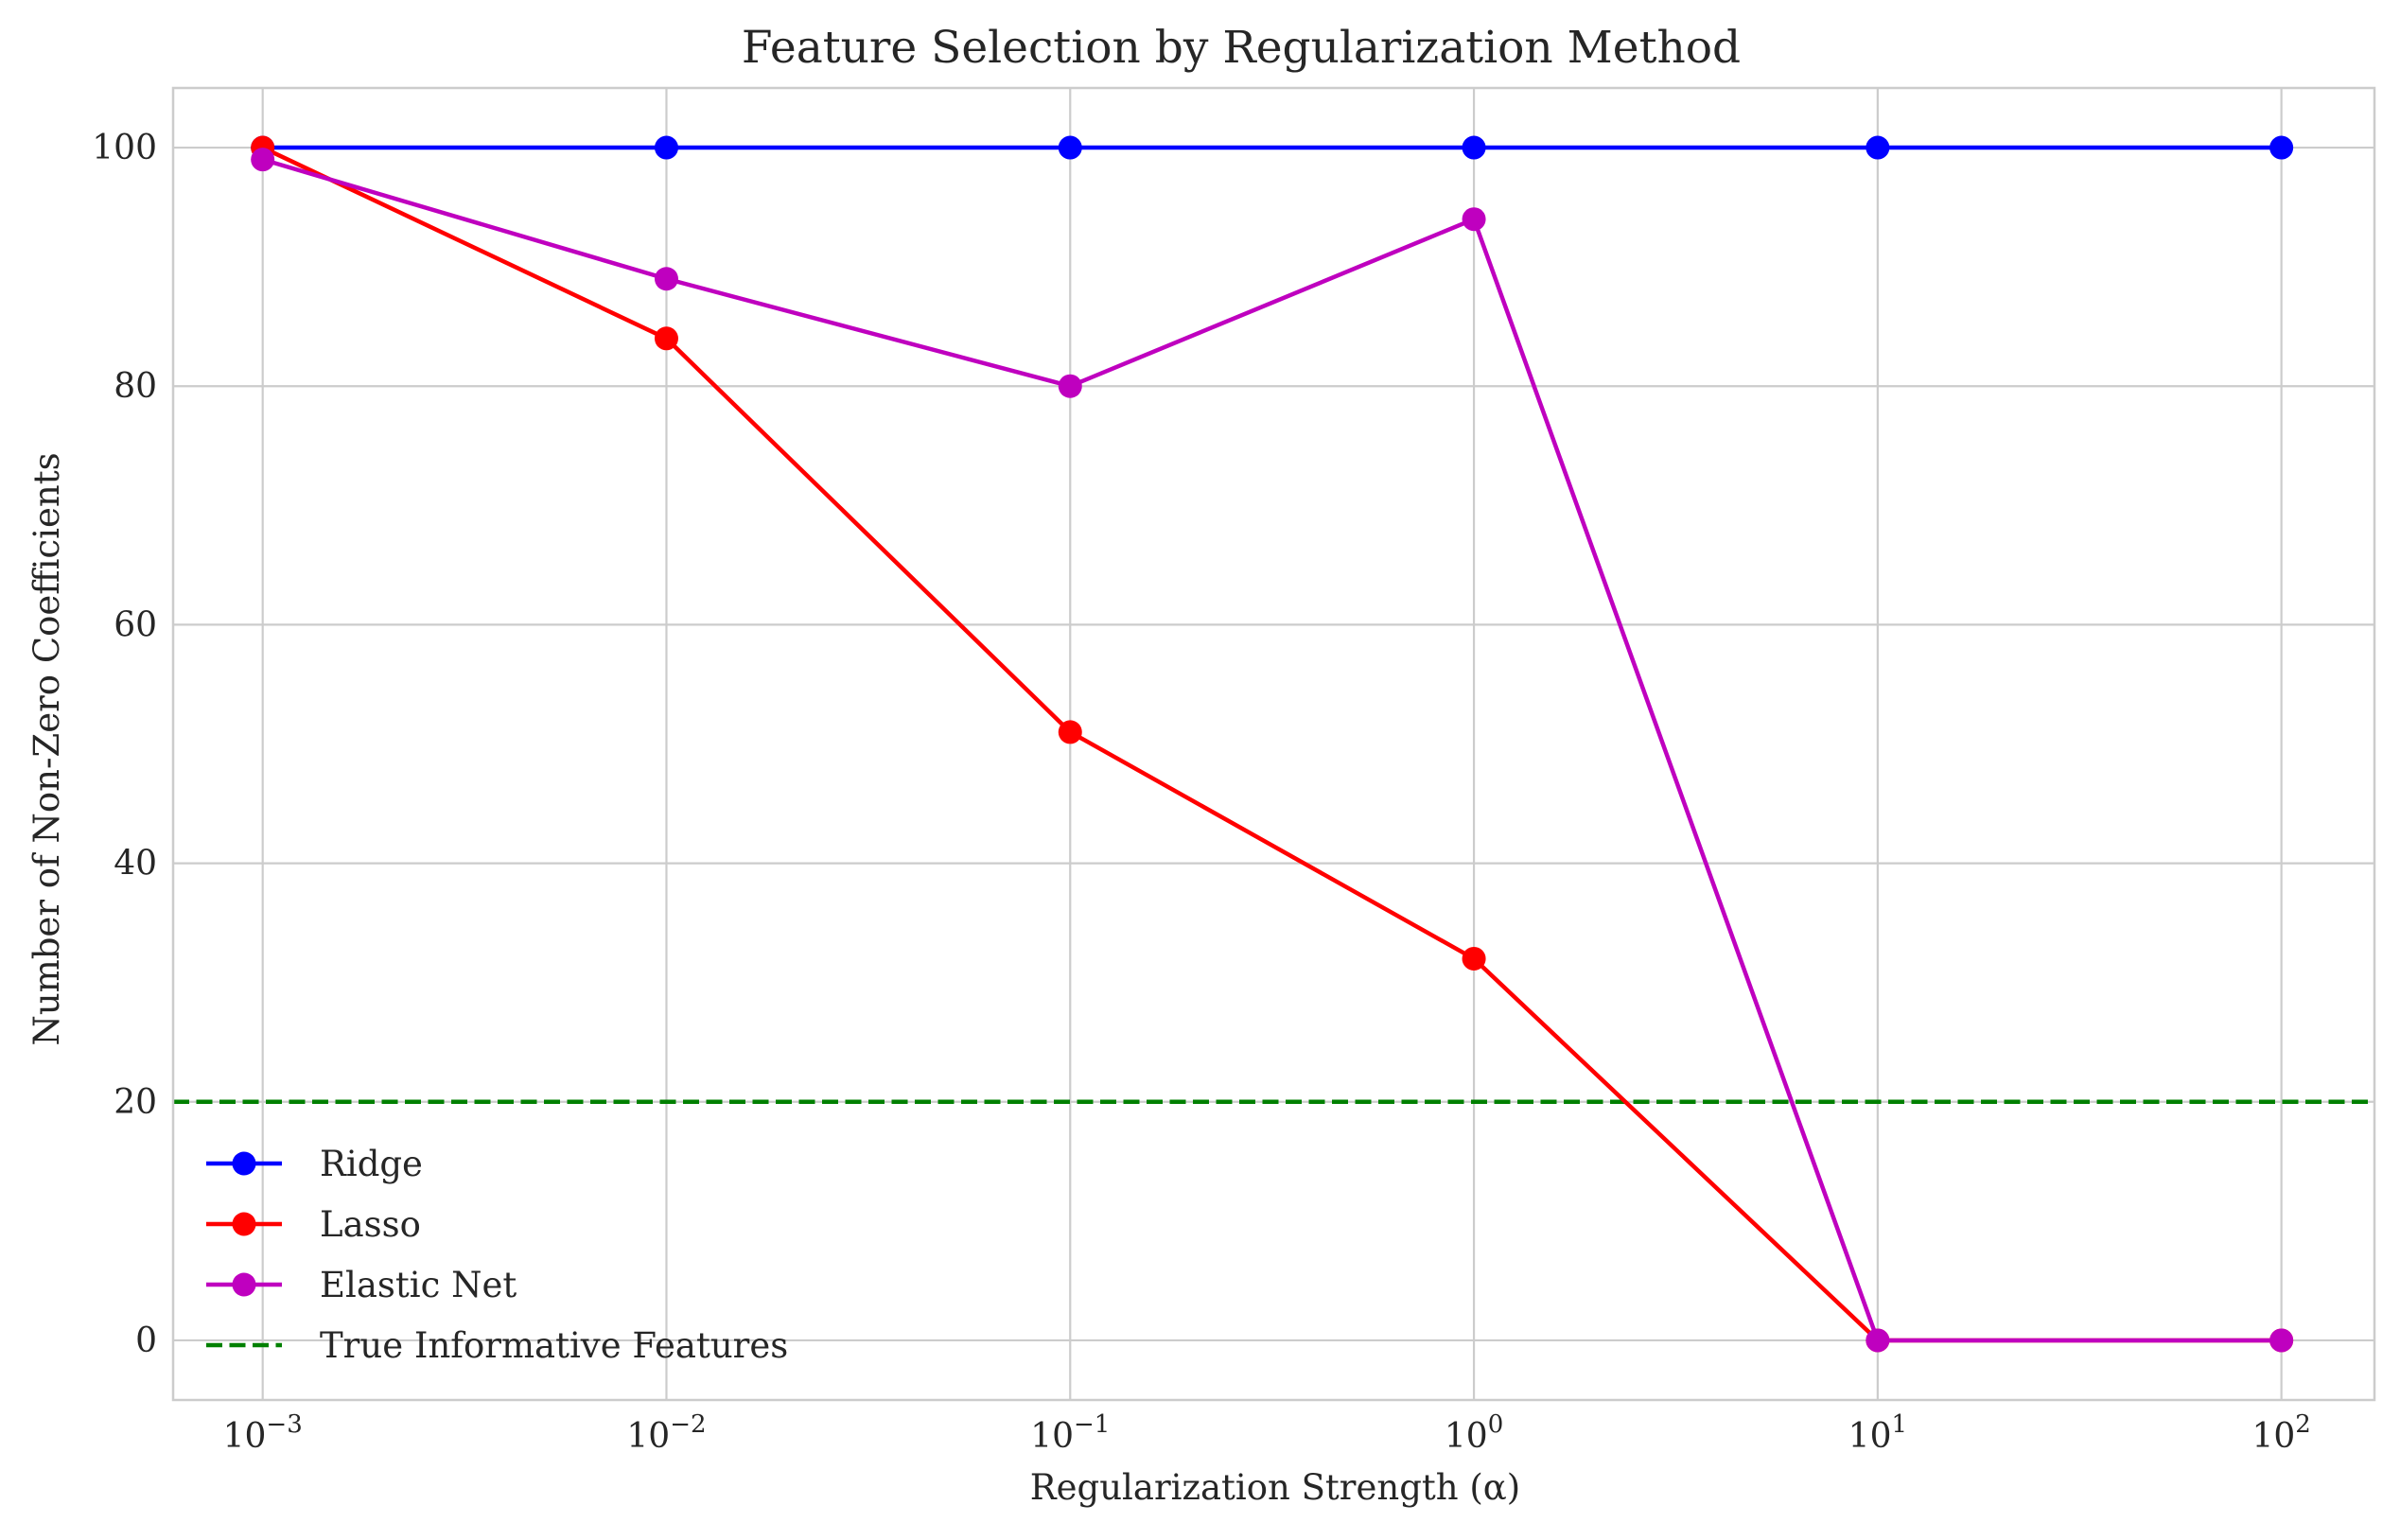 The image size is (2400, 1540). Describe the element at coordinates (146, 1341) in the screenshot. I see `y-tick-label: 0` at that location.